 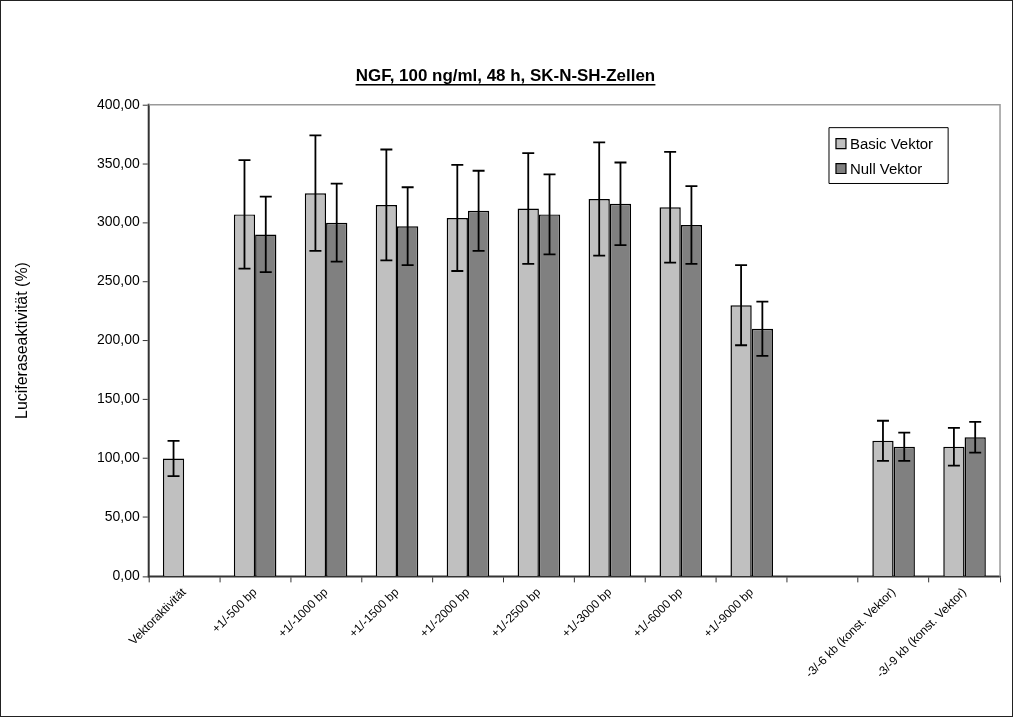 I want to click on legend-label: Basic Vektor, so click(x=891, y=143).